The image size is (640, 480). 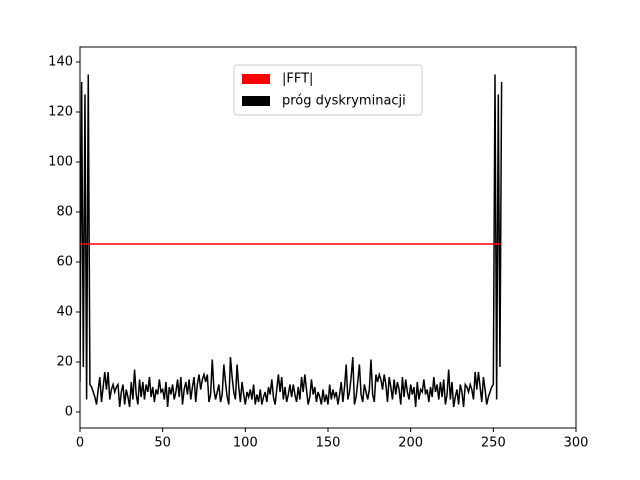 What do you see at coordinates (576, 443) in the screenshot?
I see `x-tick-label: 300` at bounding box center [576, 443].